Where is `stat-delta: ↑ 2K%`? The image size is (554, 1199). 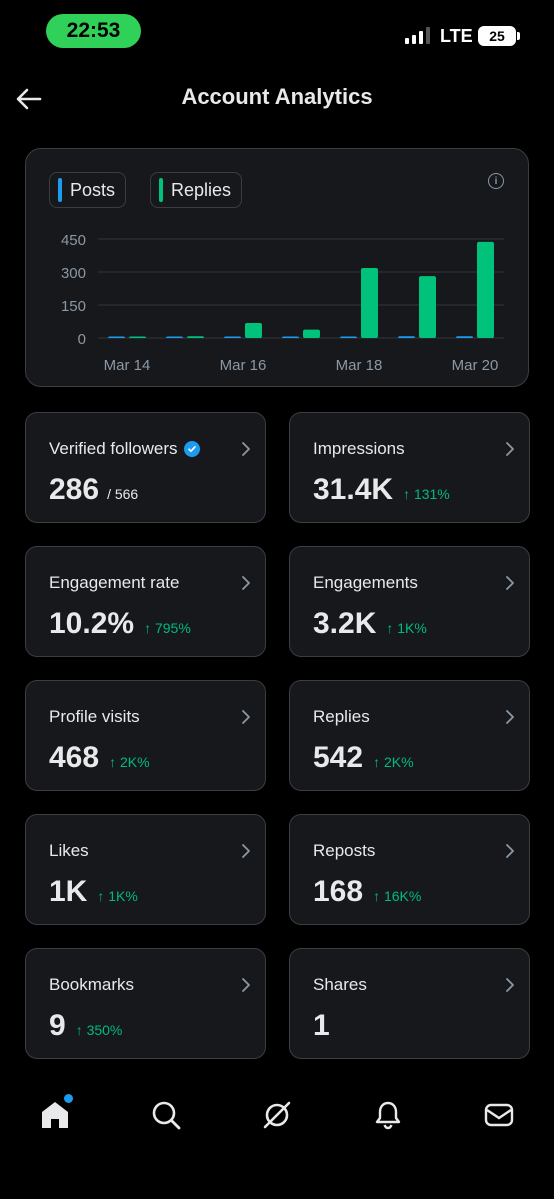 stat-delta: ↑ 2K% is located at coordinates (393, 762).